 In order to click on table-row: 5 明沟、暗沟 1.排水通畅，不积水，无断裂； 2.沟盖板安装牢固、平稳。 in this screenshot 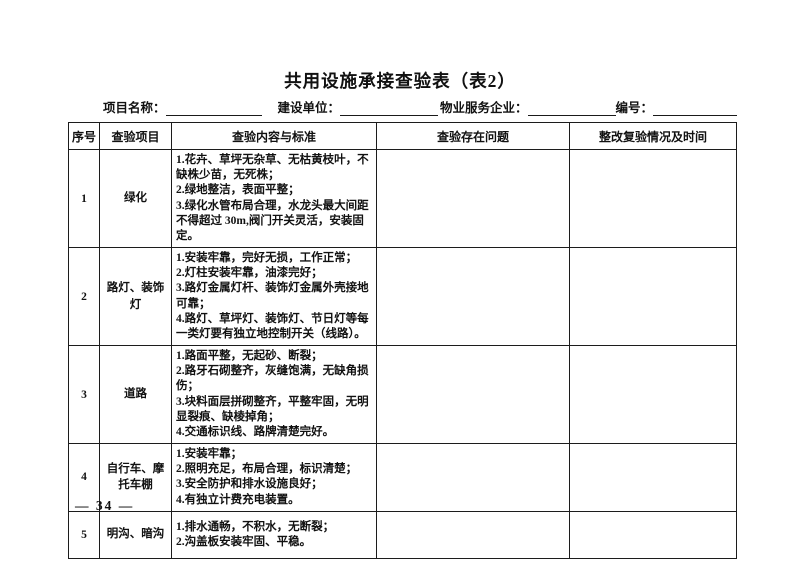, I will do `click(402, 534)`.